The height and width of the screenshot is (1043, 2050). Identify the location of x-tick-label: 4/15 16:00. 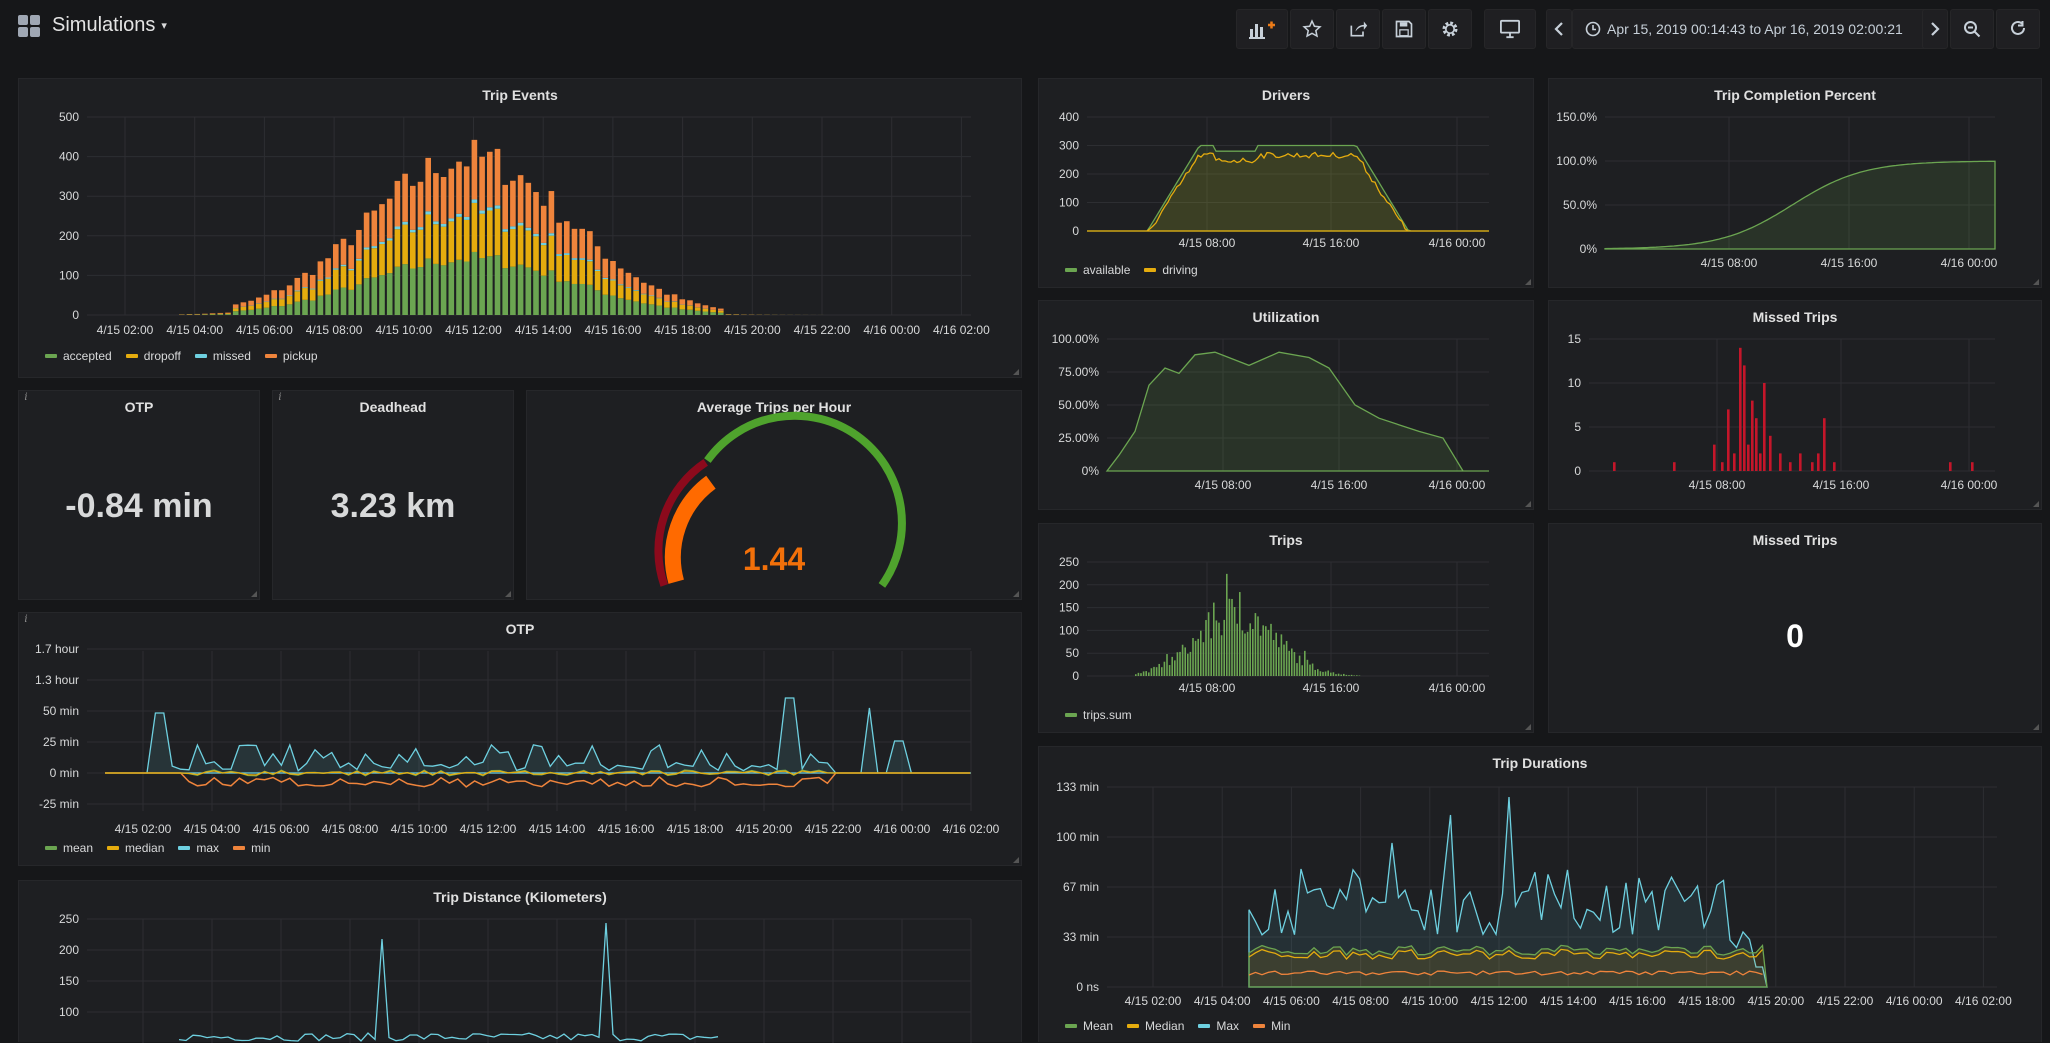
(1849, 263).